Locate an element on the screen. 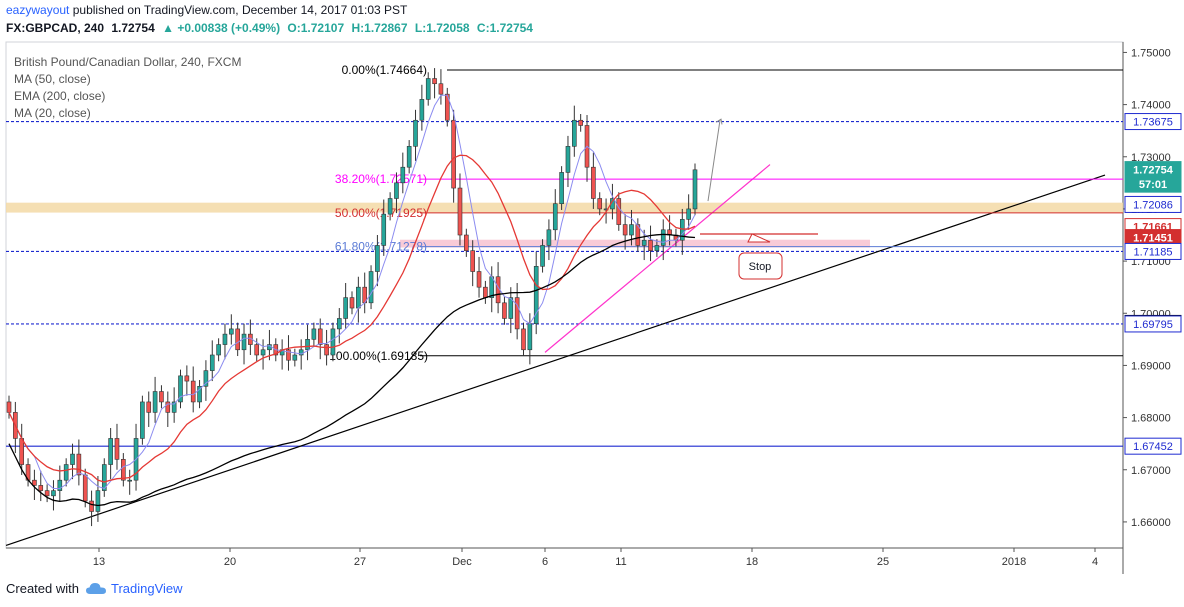 This screenshot has height=607, width=1184. y-tick-label: 1.67000 is located at coordinates (1151, 471).